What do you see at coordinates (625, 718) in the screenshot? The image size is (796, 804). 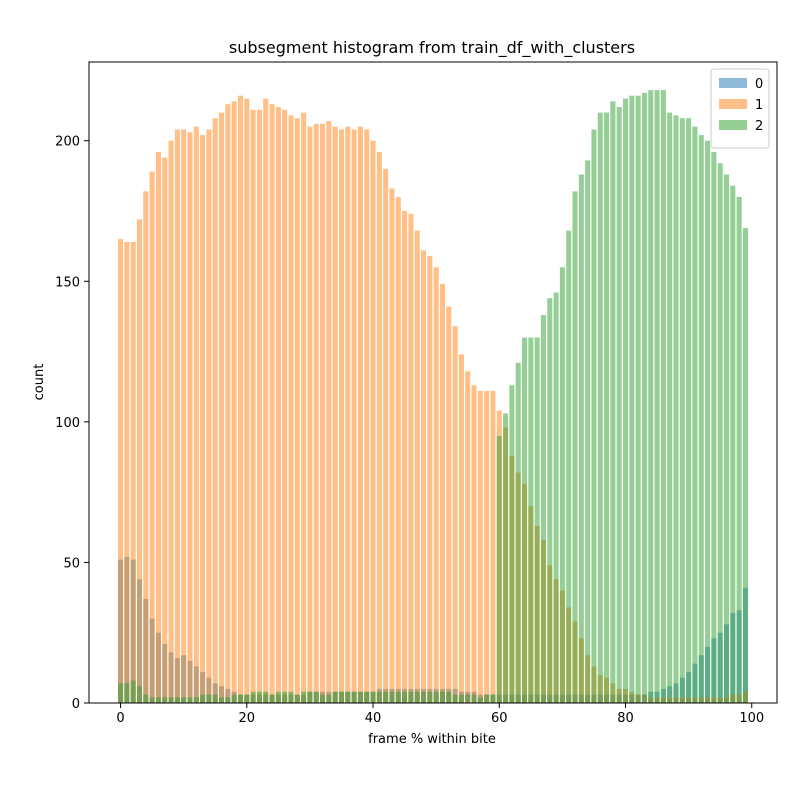 I see `x-tick-label: 80` at bounding box center [625, 718].